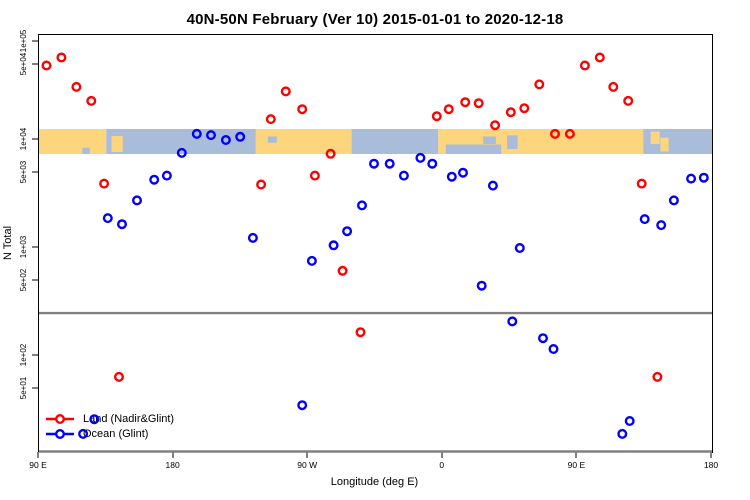  Describe the element at coordinates (23, 387) in the screenshot. I see `y-tick-label: 5e+01` at that location.